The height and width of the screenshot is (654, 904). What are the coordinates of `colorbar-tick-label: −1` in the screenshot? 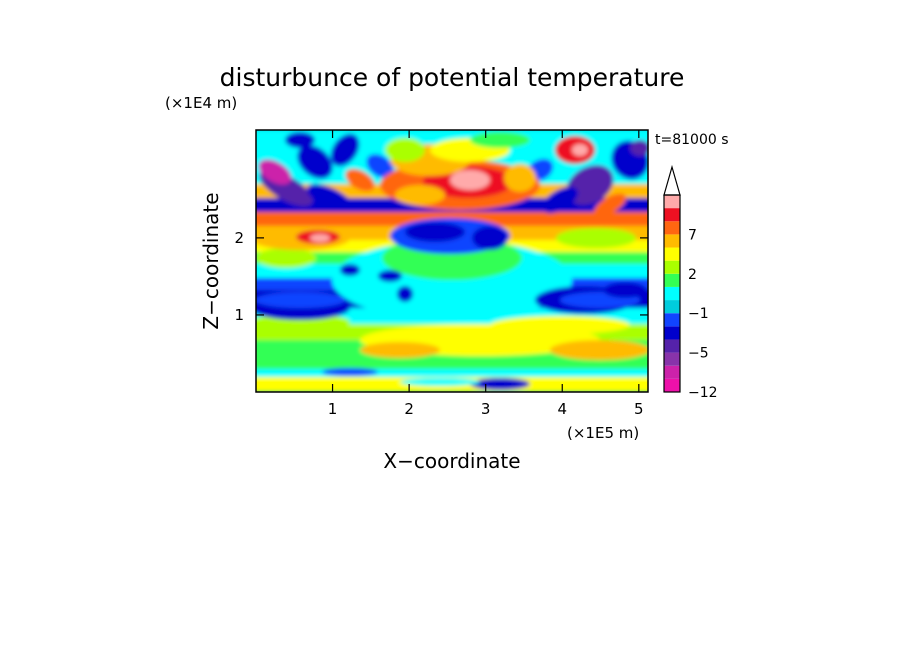 It's located at (698, 314).